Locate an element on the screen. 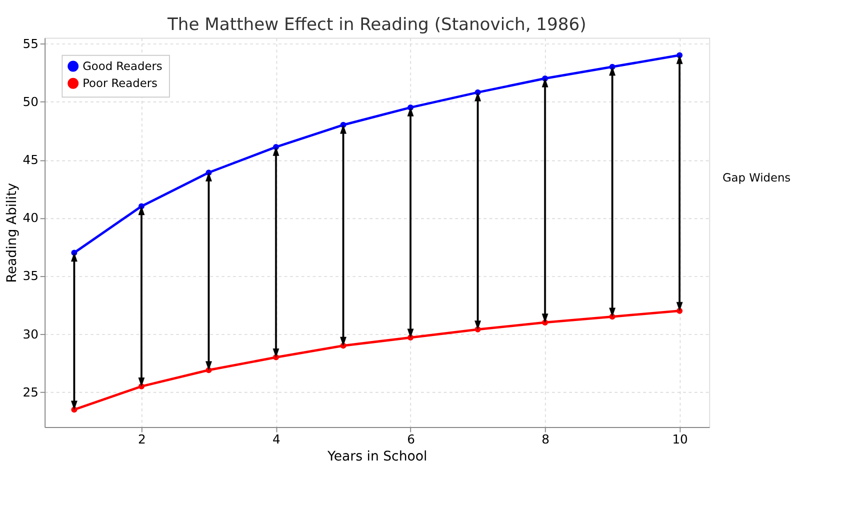  y-axis-title: Reading Ability is located at coordinates (12, 232).